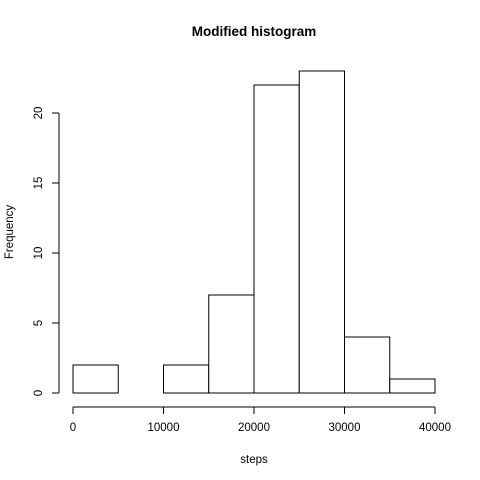 The height and width of the screenshot is (480, 480). Describe the element at coordinates (10, 232) in the screenshot. I see `y-axis-label: Frequency` at that location.